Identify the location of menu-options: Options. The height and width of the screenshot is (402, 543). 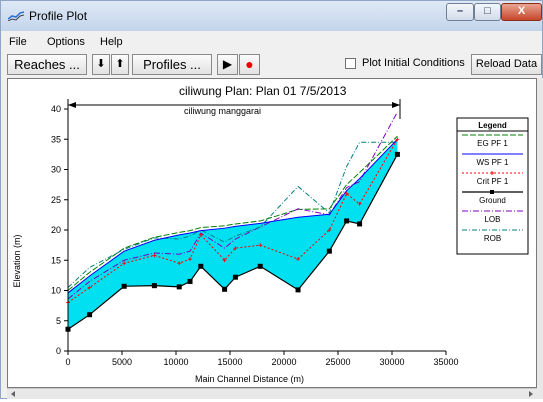
(66, 42).